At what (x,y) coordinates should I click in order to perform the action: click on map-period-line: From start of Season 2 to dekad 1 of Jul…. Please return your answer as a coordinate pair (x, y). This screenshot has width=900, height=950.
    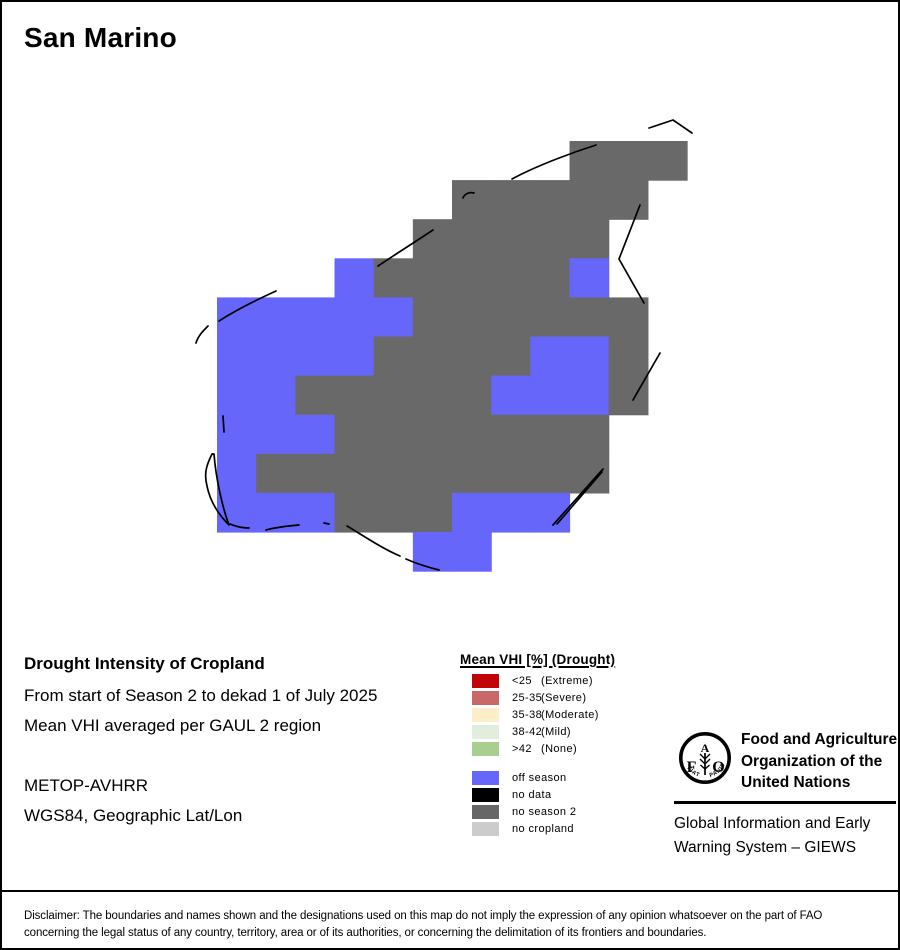
    Looking at the image, I should click on (201, 695).